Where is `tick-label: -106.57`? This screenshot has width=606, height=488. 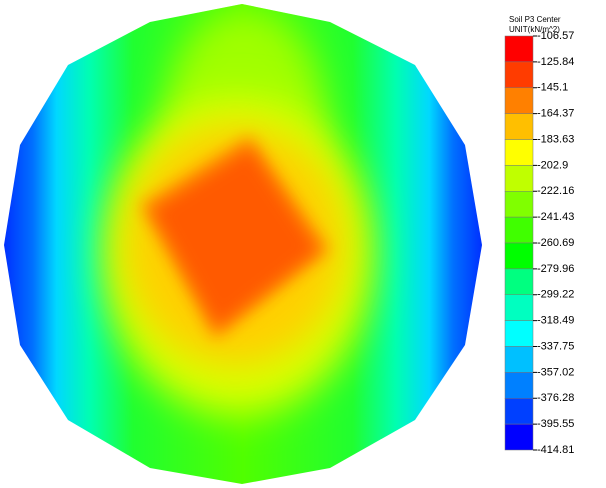 tick-label: -106.57 is located at coordinates (555, 36).